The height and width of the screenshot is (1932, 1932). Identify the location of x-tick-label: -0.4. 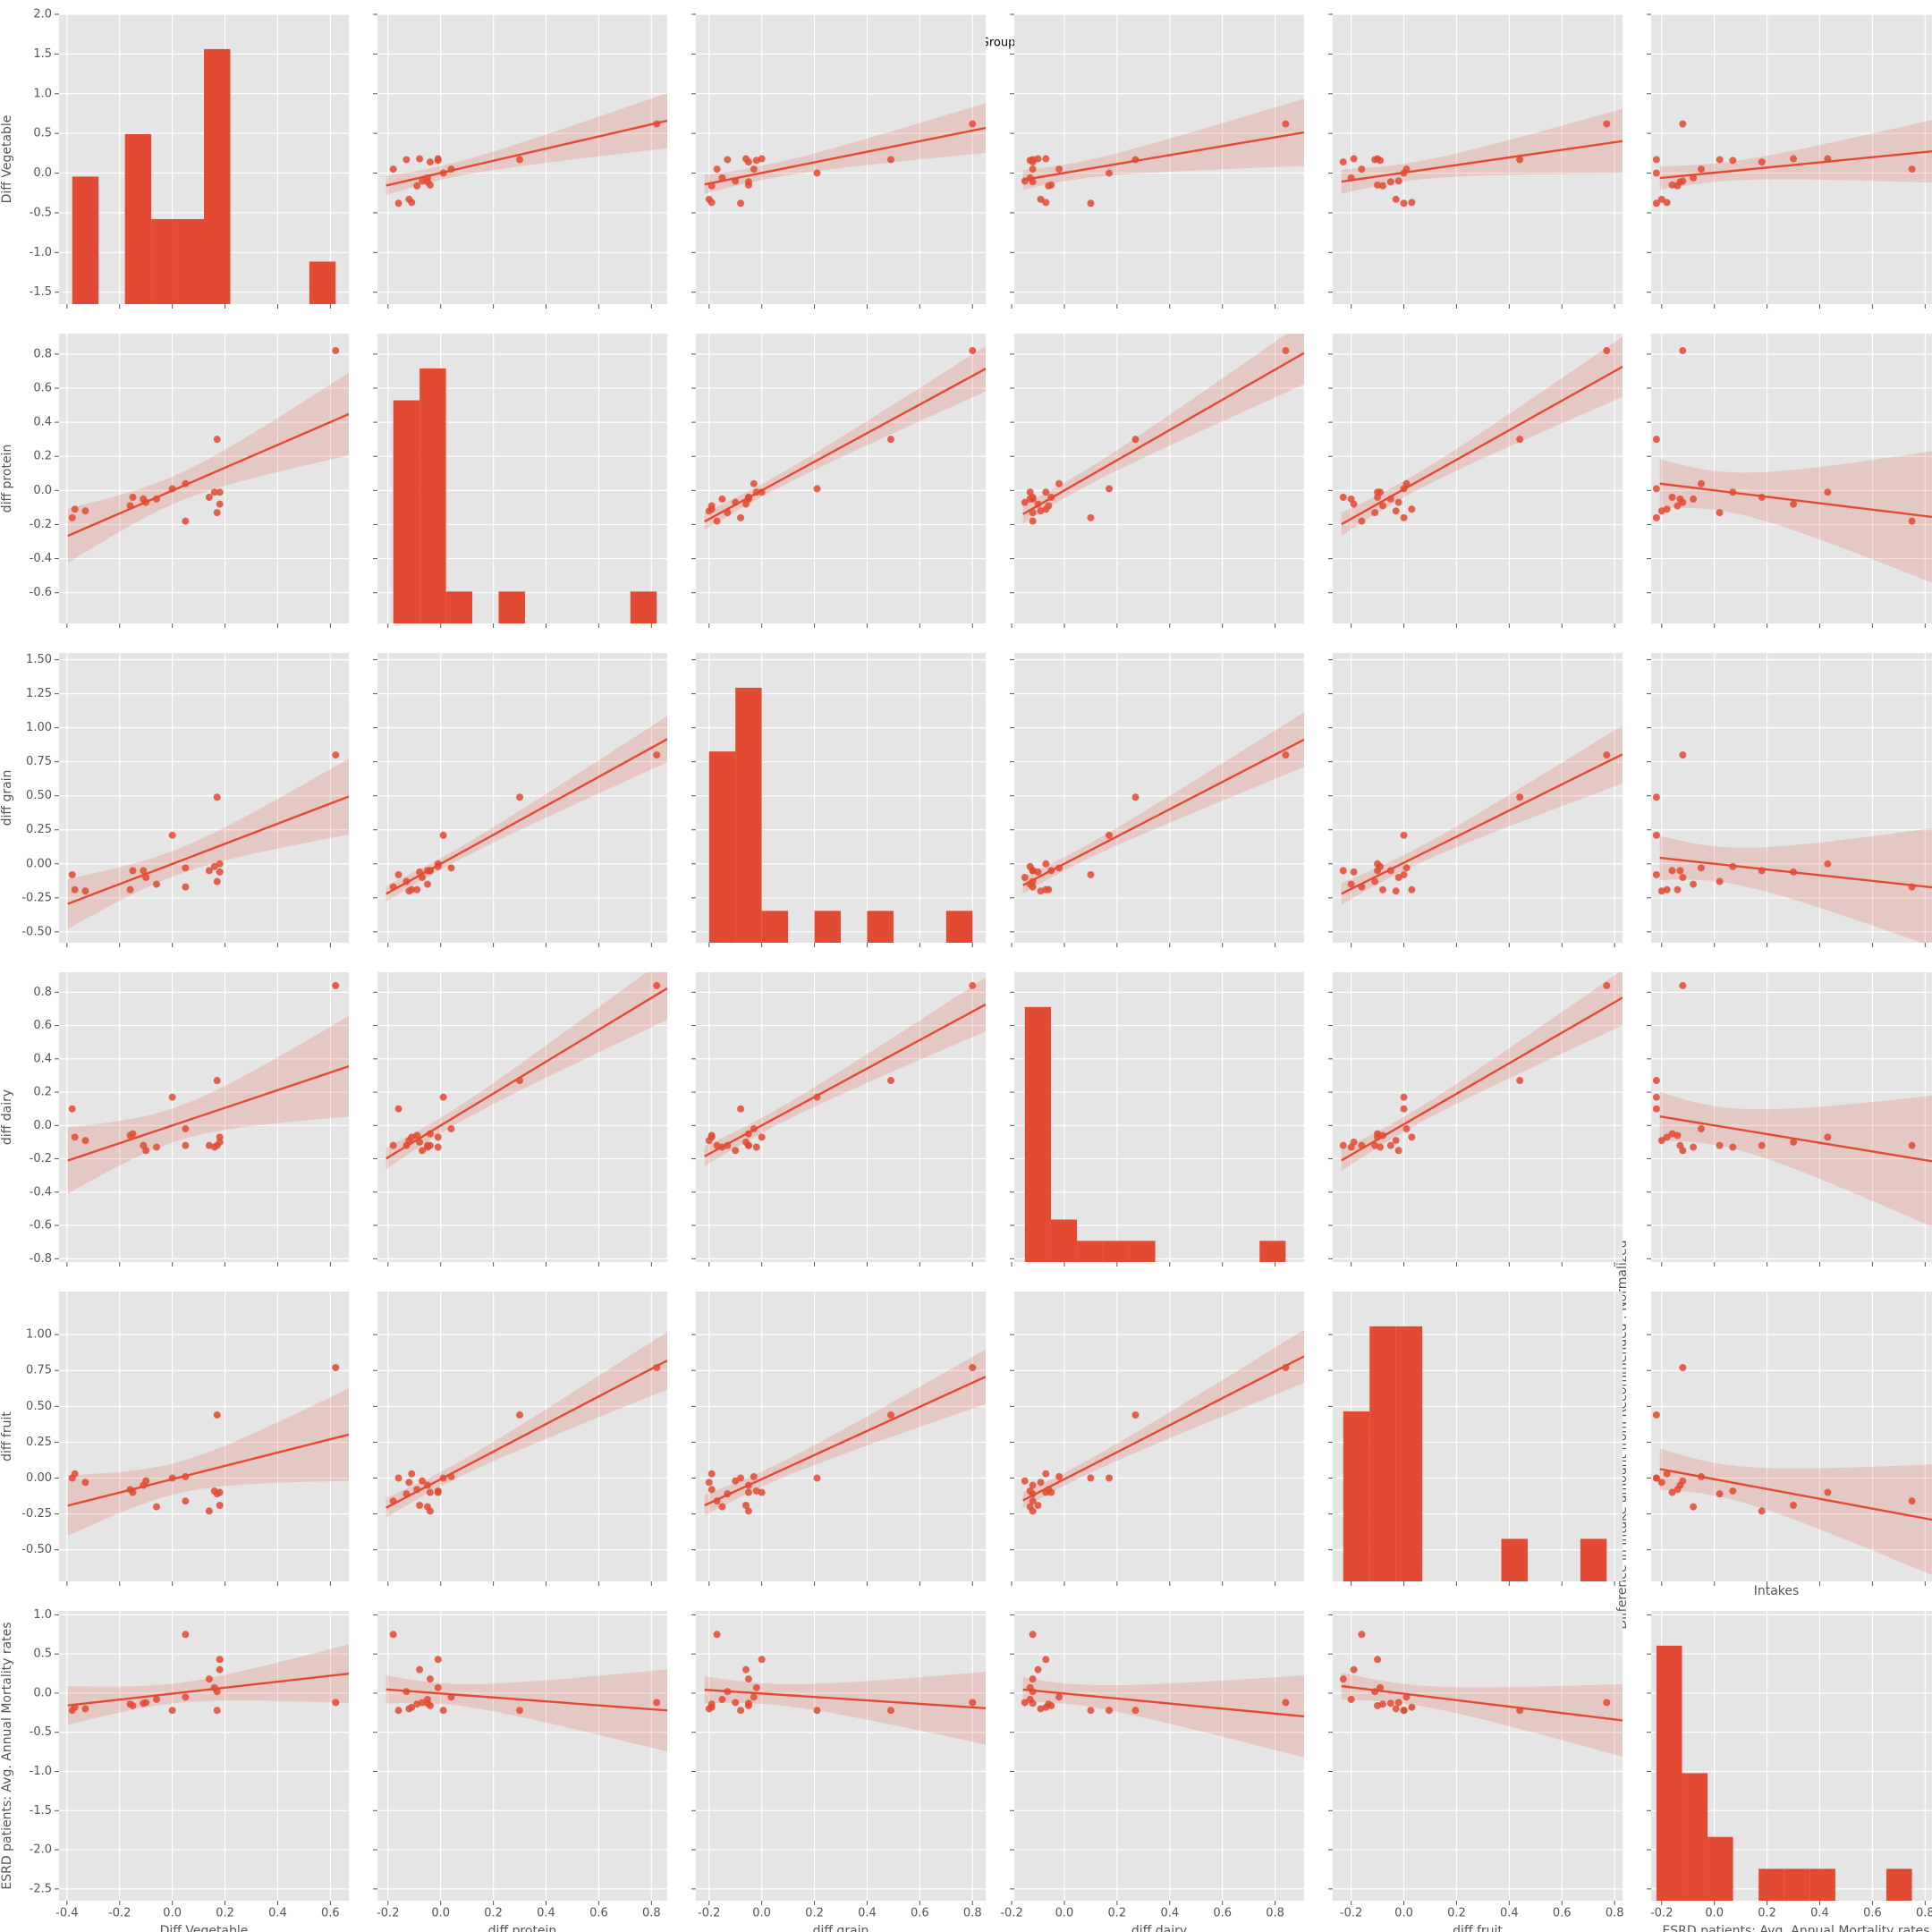
(66, 1913).